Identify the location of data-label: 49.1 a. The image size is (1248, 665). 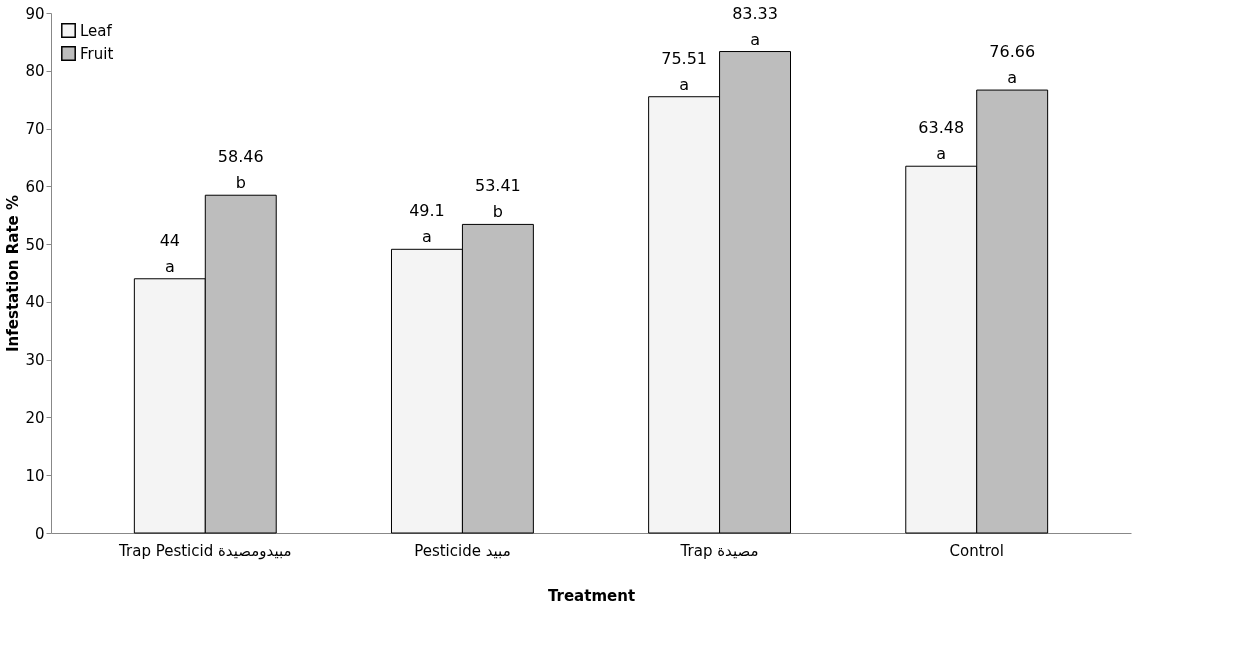
(427, 224).